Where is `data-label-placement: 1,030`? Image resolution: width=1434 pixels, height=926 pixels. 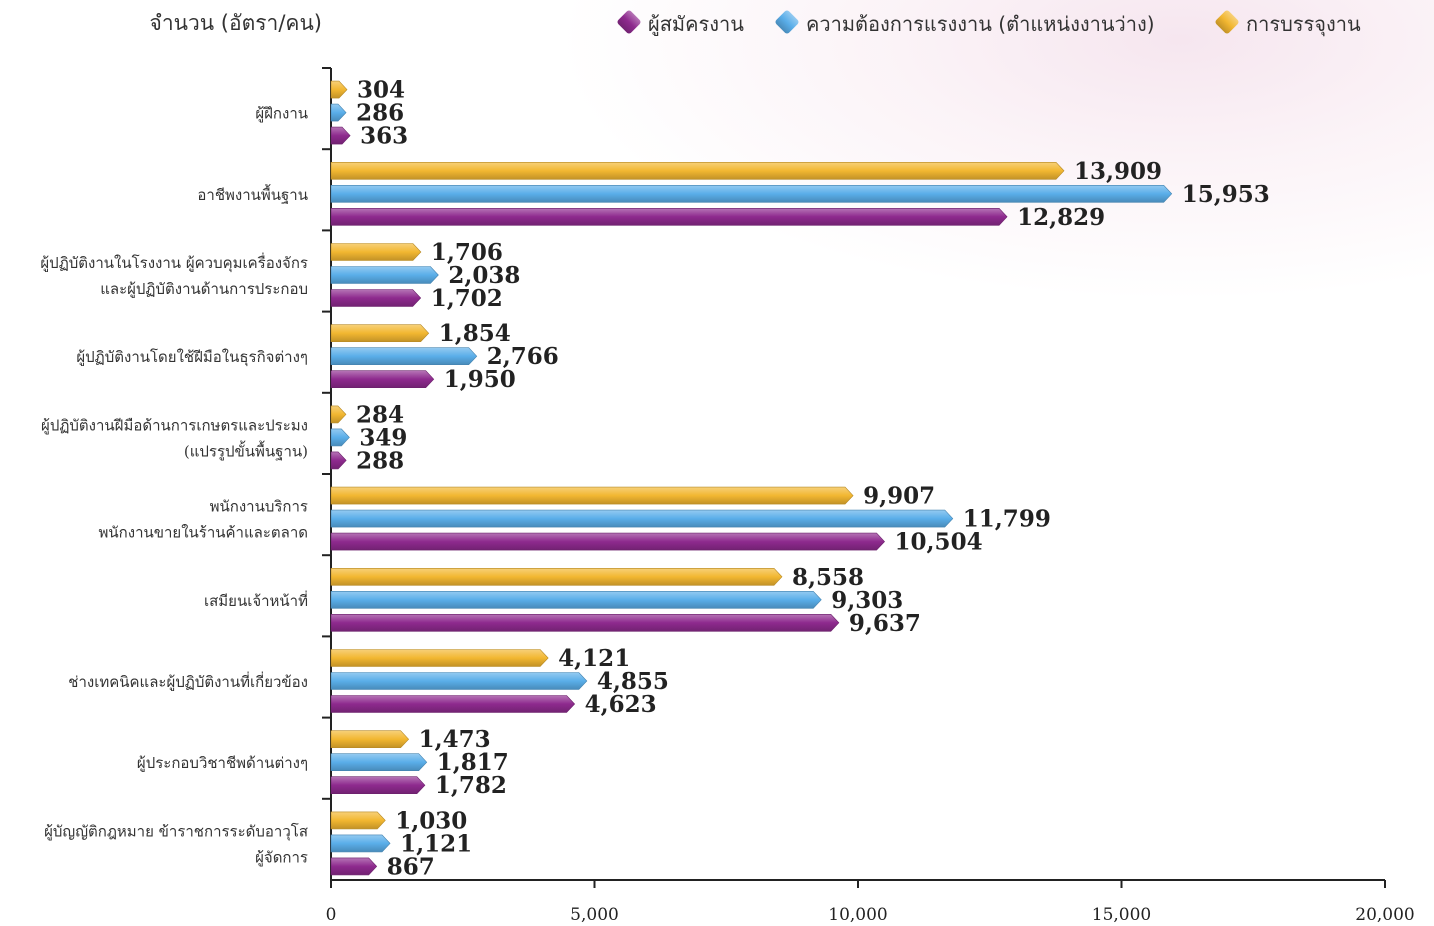 data-label-placement: 1,030 is located at coordinates (431, 820).